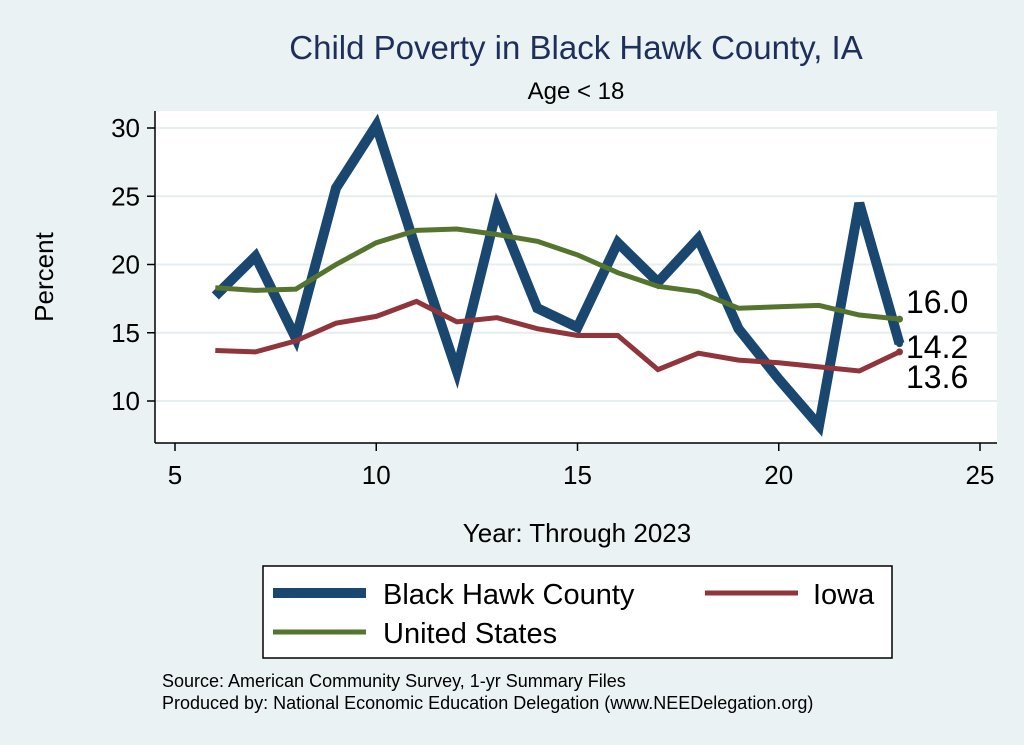 The image size is (1024, 745). What do you see at coordinates (376, 475) in the screenshot?
I see `x-tick-label-10: 10` at bounding box center [376, 475].